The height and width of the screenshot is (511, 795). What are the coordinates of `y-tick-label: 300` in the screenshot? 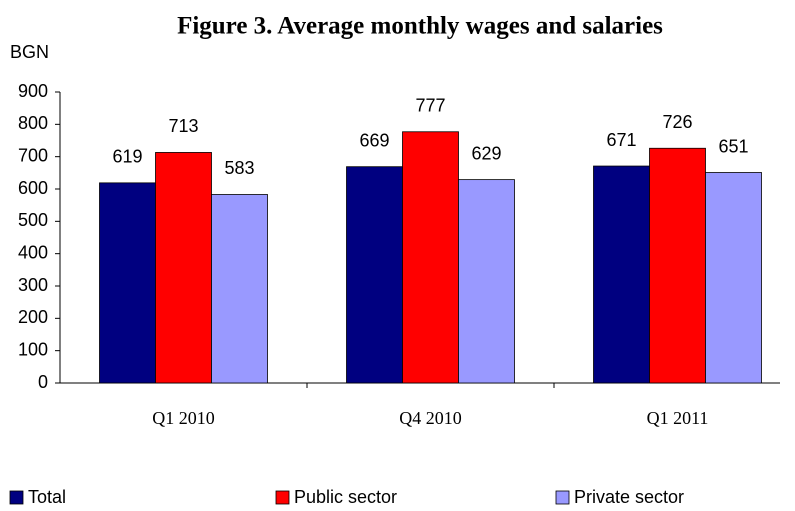 It's located at (33, 285).